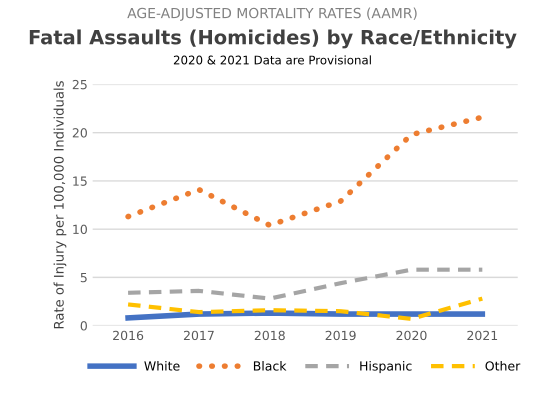  What do you see at coordinates (502, 365) in the screenshot?
I see `legend-label: Other` at bounding box center [502, 365].